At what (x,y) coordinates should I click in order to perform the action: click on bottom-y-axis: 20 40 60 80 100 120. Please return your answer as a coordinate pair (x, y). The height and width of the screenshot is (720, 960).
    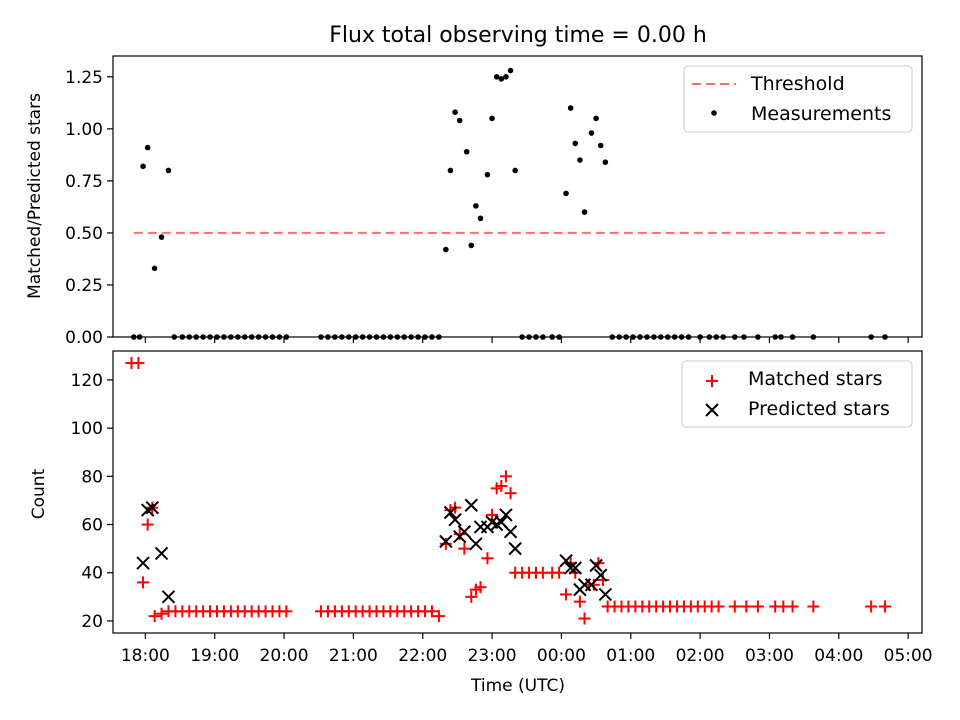
    Looking at the image, I should click on (92, 501).